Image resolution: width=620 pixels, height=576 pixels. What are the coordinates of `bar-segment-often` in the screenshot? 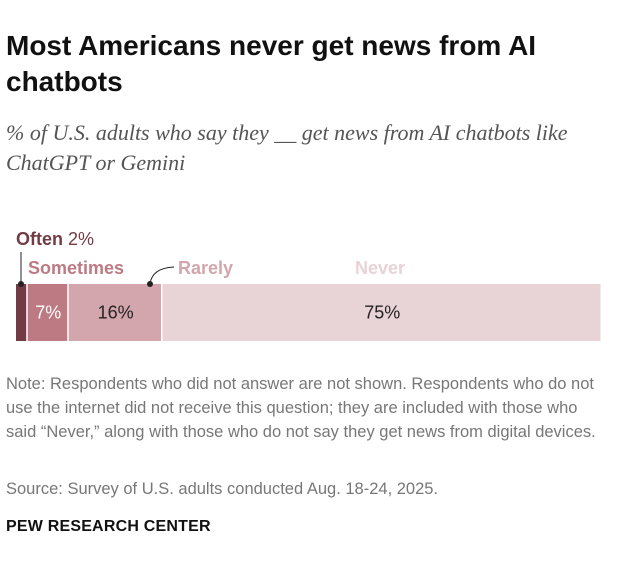 It's located at (21, 312).